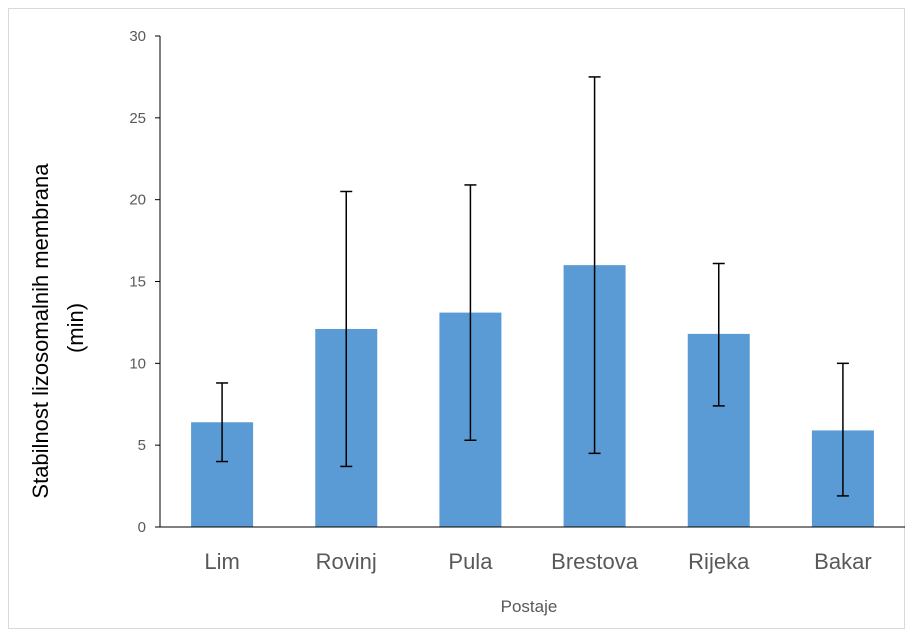  I want to click on x-axis-title: Postaje, so click(529, 606).